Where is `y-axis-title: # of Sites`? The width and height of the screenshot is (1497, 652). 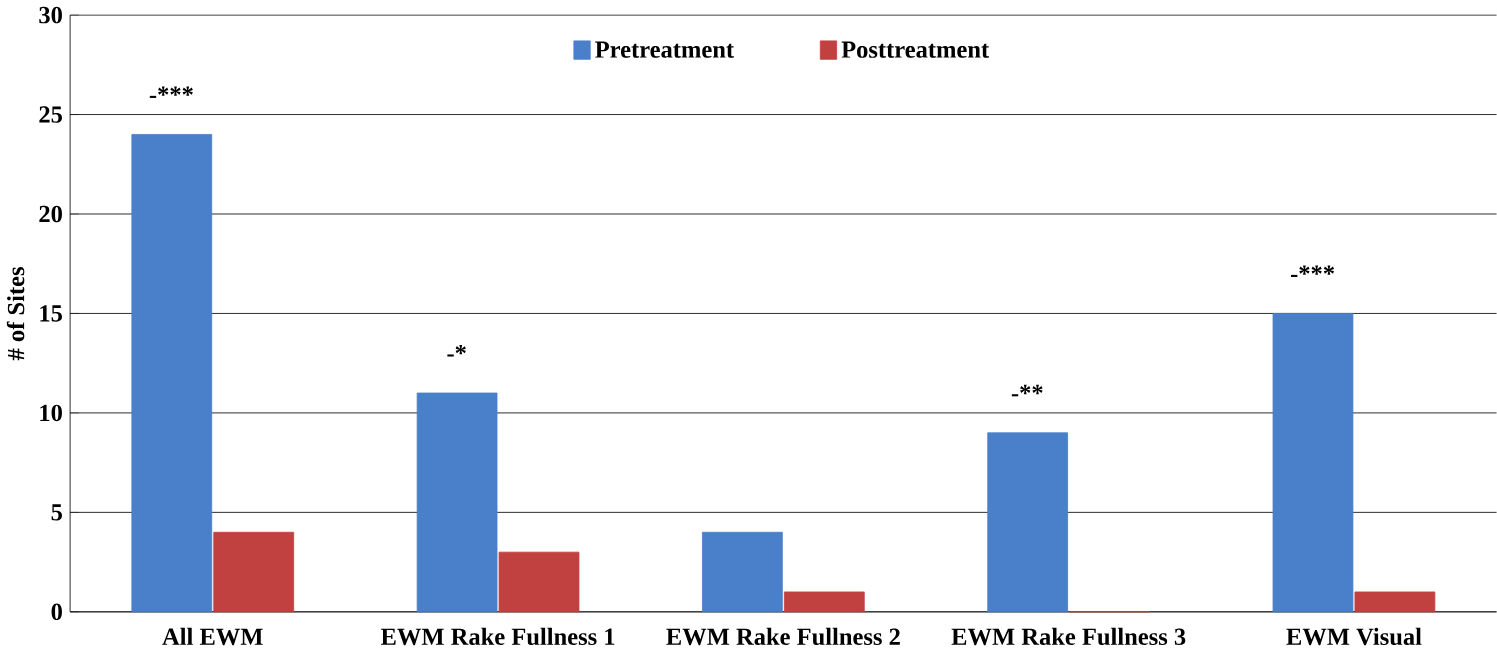 y-axis-title: # of Sites is located at coordinates (15, 314).